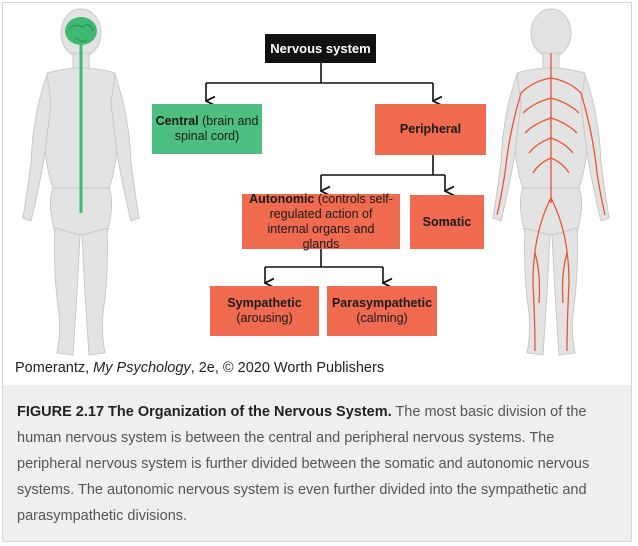 This screenshot has height=546, width=638. I want to click on box-parasympathetic: Parasympathetic (calming), so click(382, 311).